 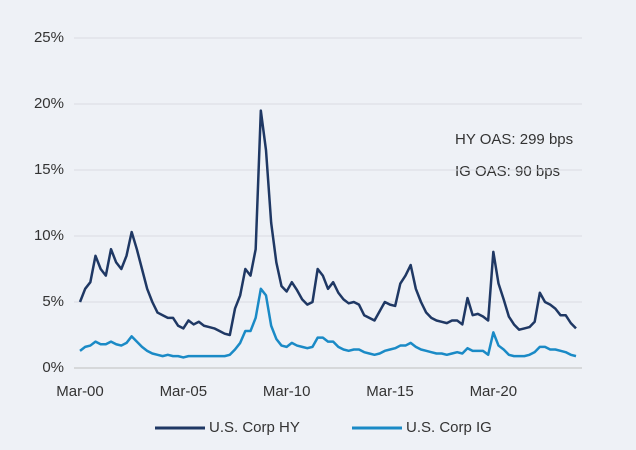 I want to click on annotation: IG OAS: 90 bps, so click(x=507, y=171).